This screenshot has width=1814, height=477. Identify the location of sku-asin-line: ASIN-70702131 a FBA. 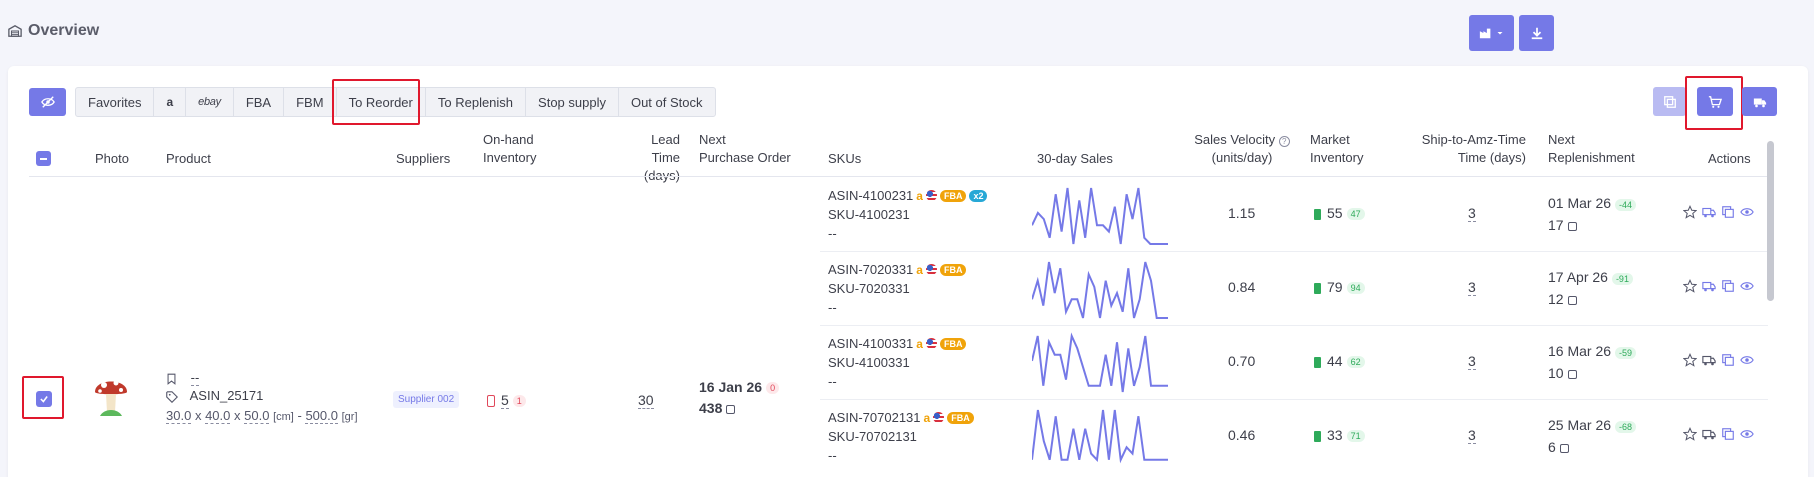
(901, 417).